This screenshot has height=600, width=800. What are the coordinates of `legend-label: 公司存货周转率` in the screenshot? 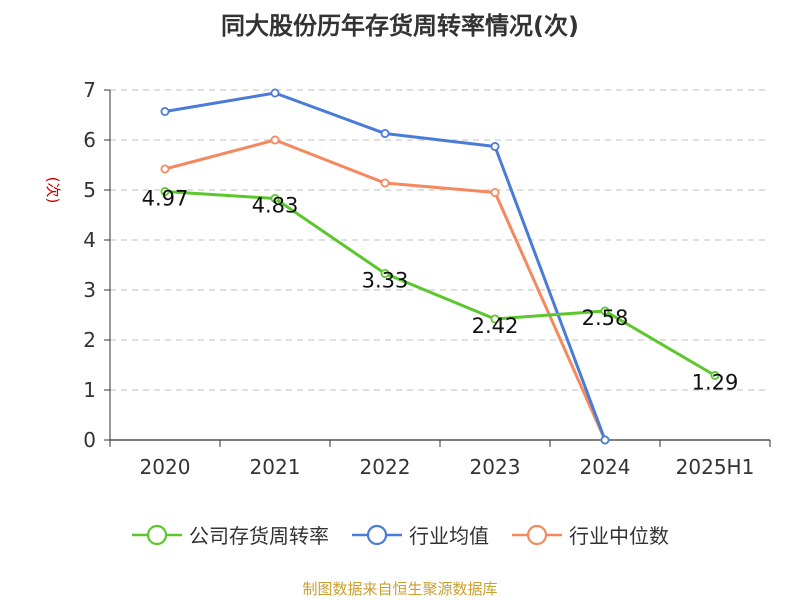 It's located at (259, 536).